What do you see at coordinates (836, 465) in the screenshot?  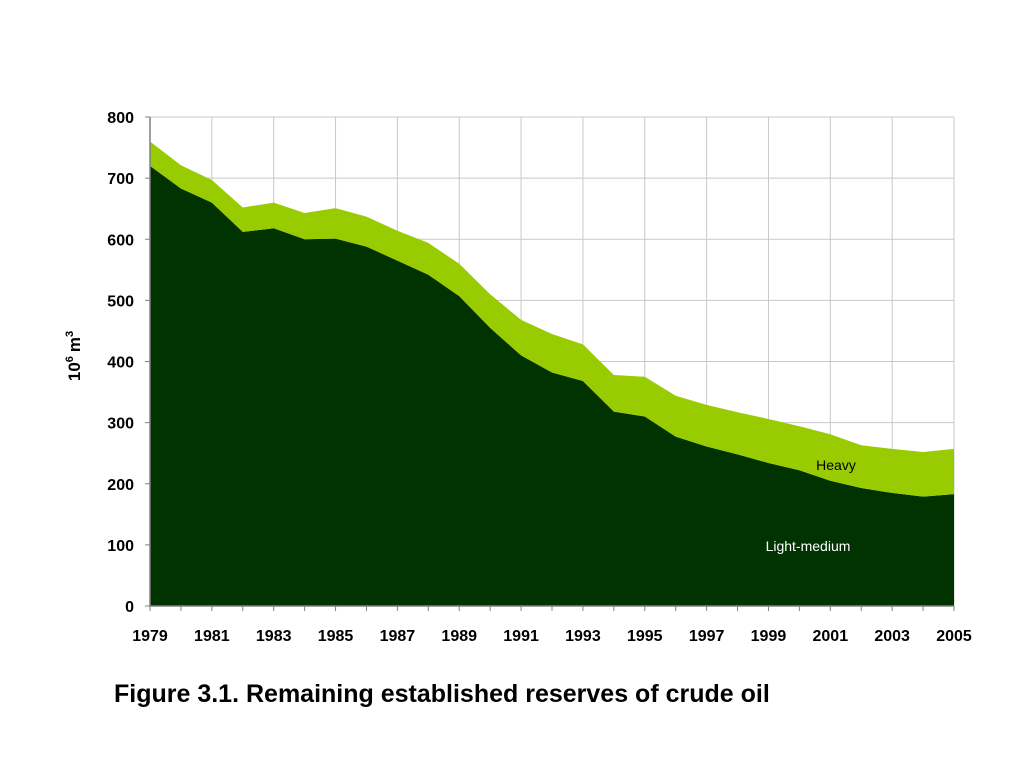 I see `series-label-heavy: Heavy` at bounding box center [836, 465].